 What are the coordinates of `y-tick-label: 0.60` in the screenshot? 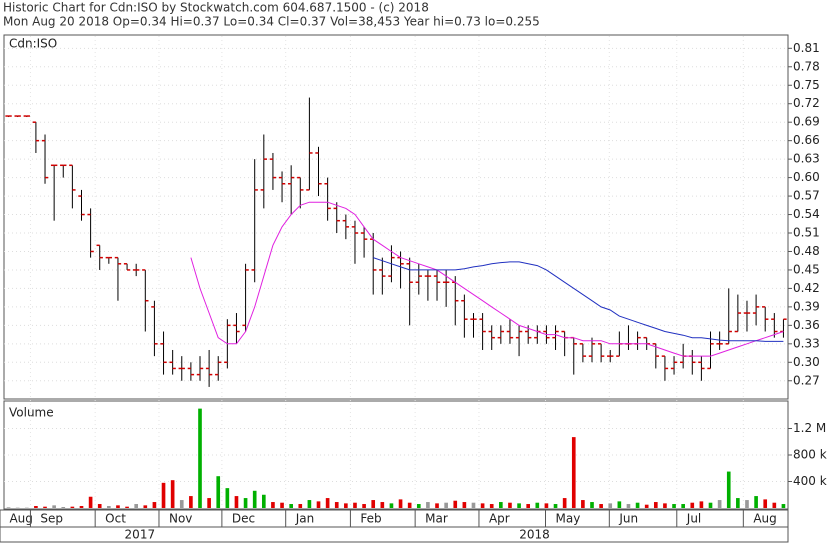 It's located at (806, 177).